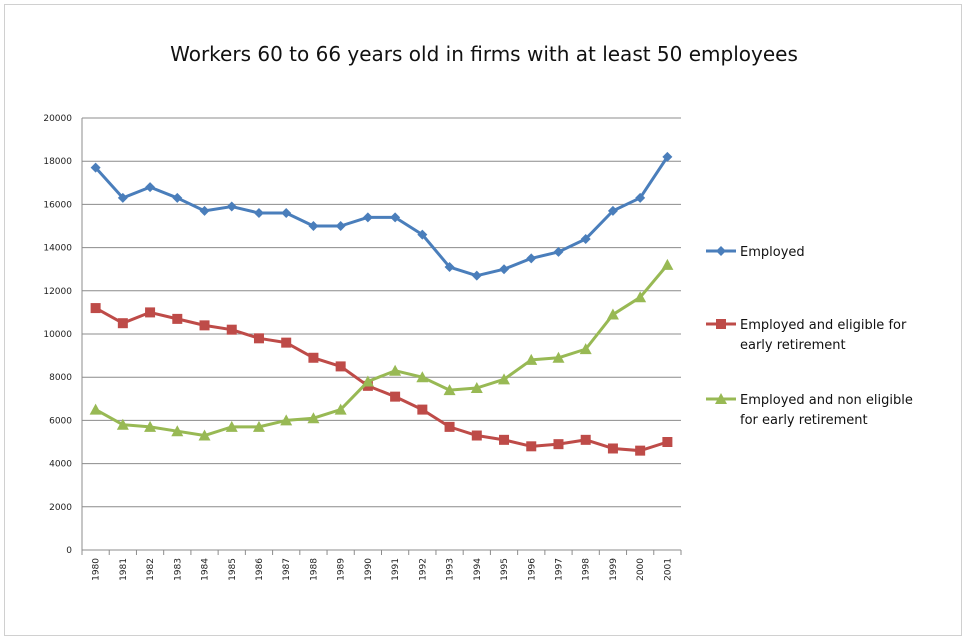  I want to click on x-tick-label: 2001, so click(668, 569).